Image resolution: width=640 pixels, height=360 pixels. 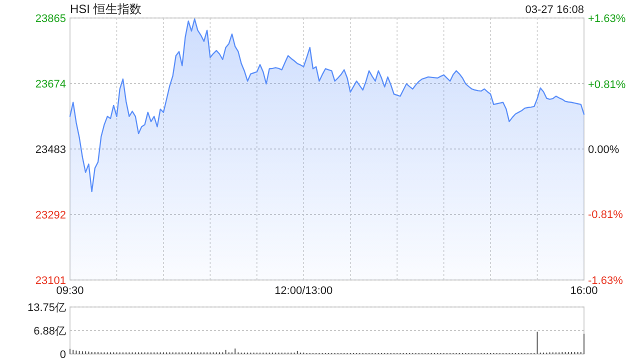 I want to click on y2-tick-label: -1.63%, so click(x=606, y=280).